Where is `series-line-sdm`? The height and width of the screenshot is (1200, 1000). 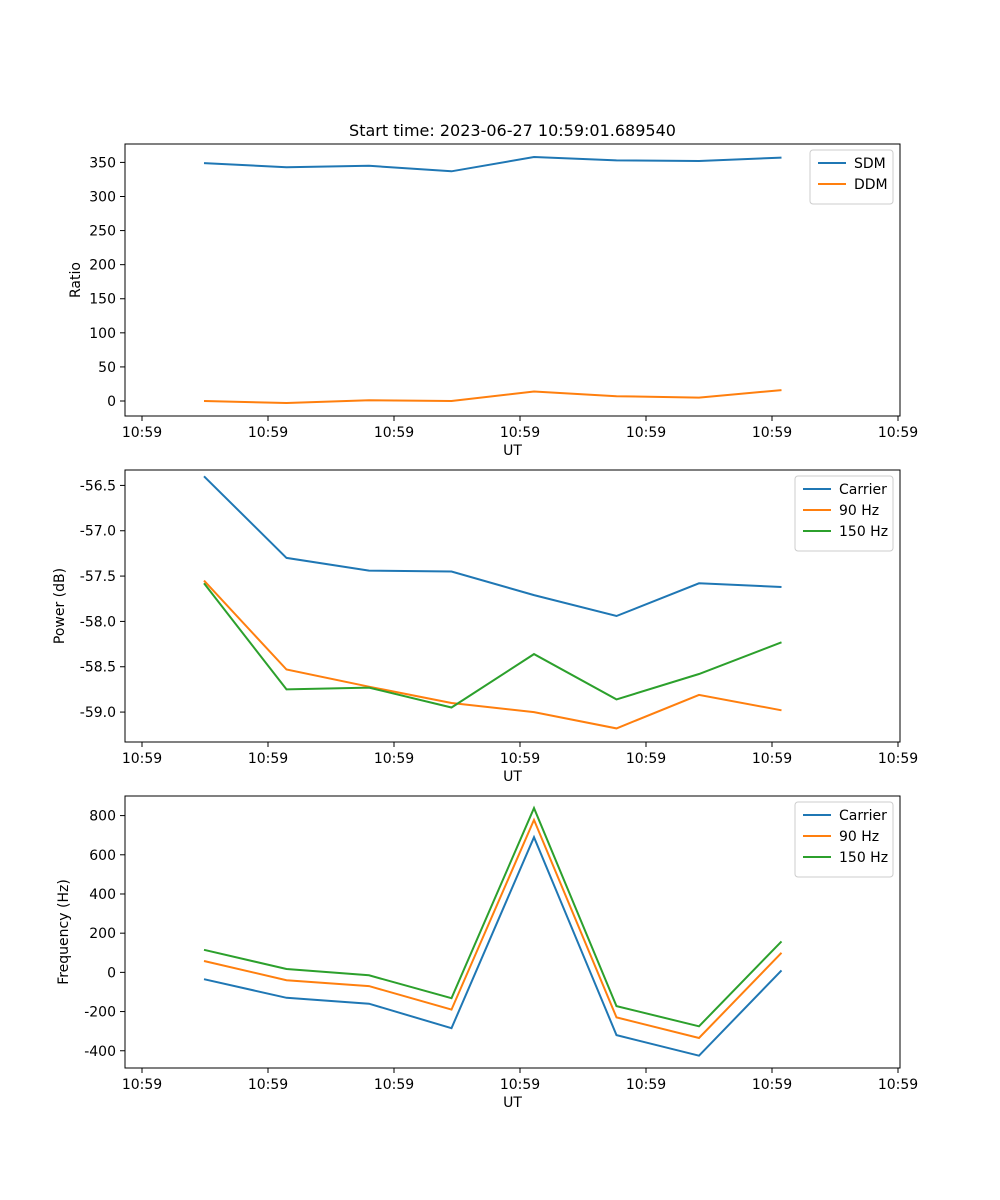
series-line-sdm is located at coordinates (492, 164).